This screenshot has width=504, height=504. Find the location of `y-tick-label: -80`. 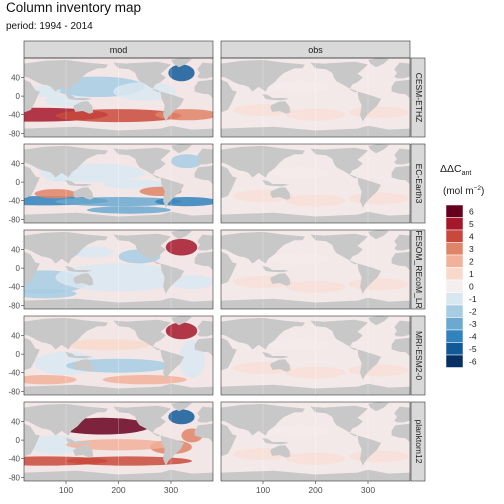

y-tick-label: -80 is located at coordinates (14, 219).